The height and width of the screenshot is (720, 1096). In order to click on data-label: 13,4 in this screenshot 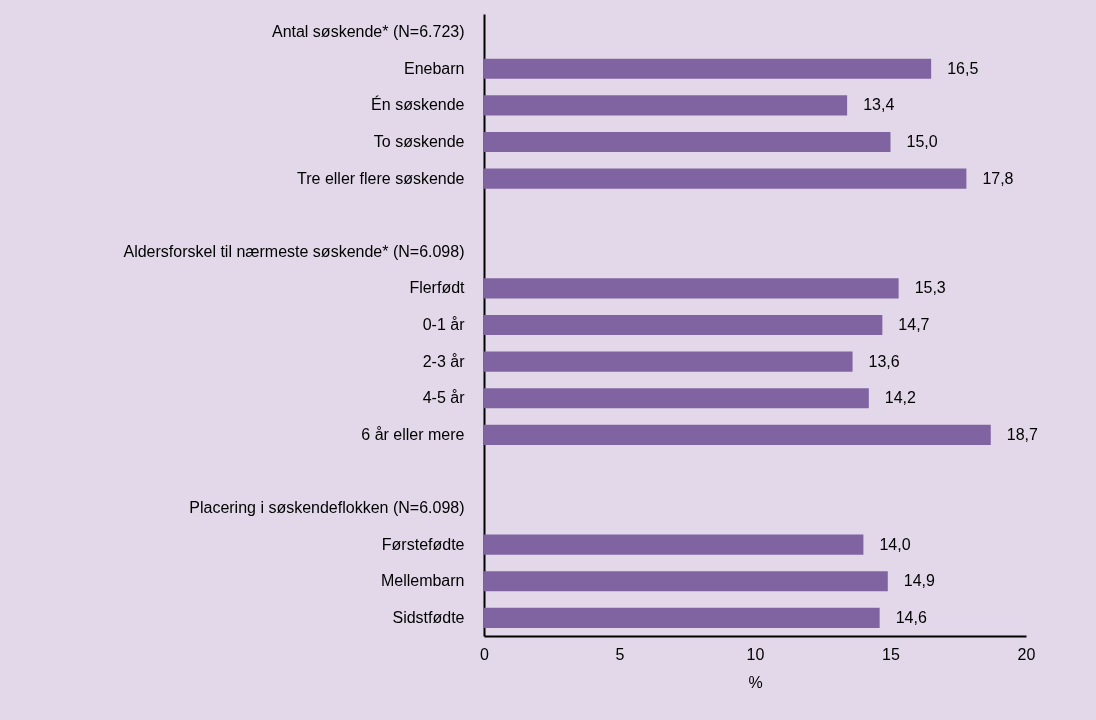, I will do `click(879, 105)`.